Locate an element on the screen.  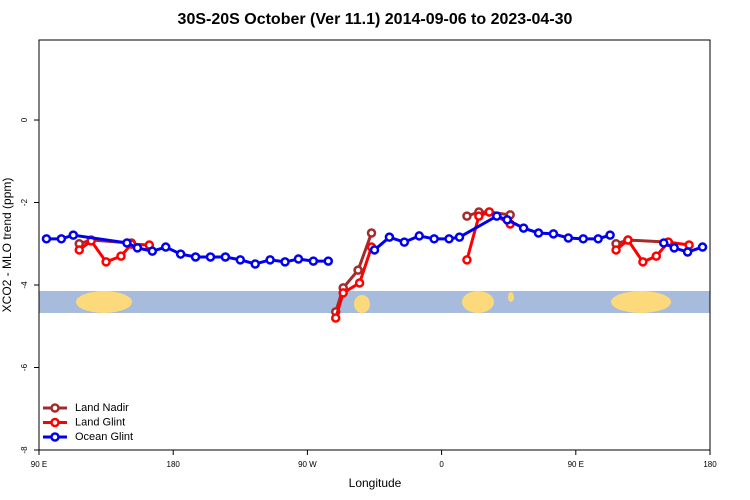
y-tick-label: 0 is located at coordinates (24, 119).